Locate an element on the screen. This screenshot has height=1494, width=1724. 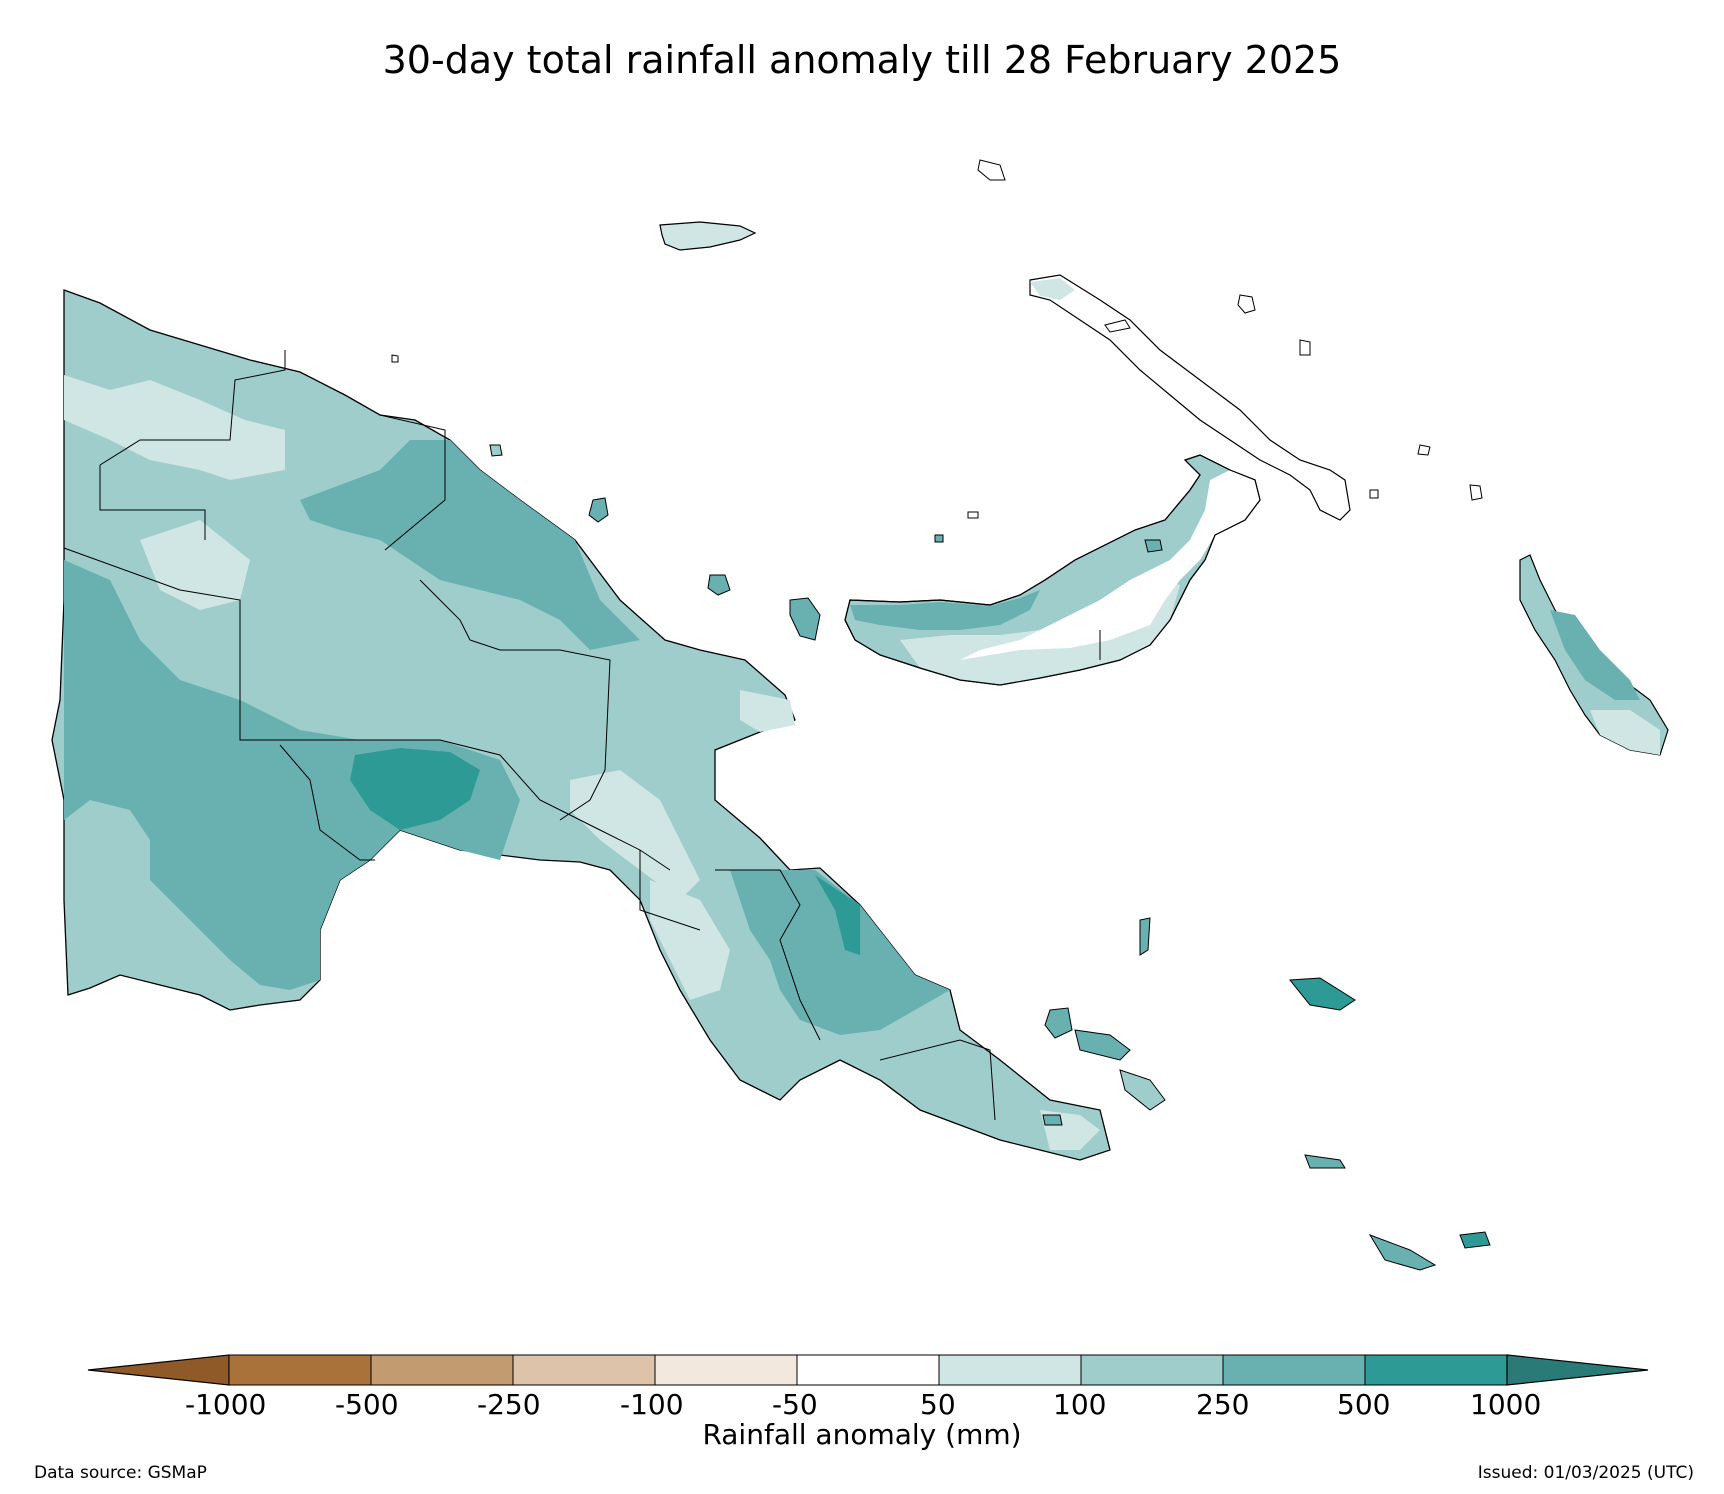
region-50-ridge is located at coordinates (635, 835).